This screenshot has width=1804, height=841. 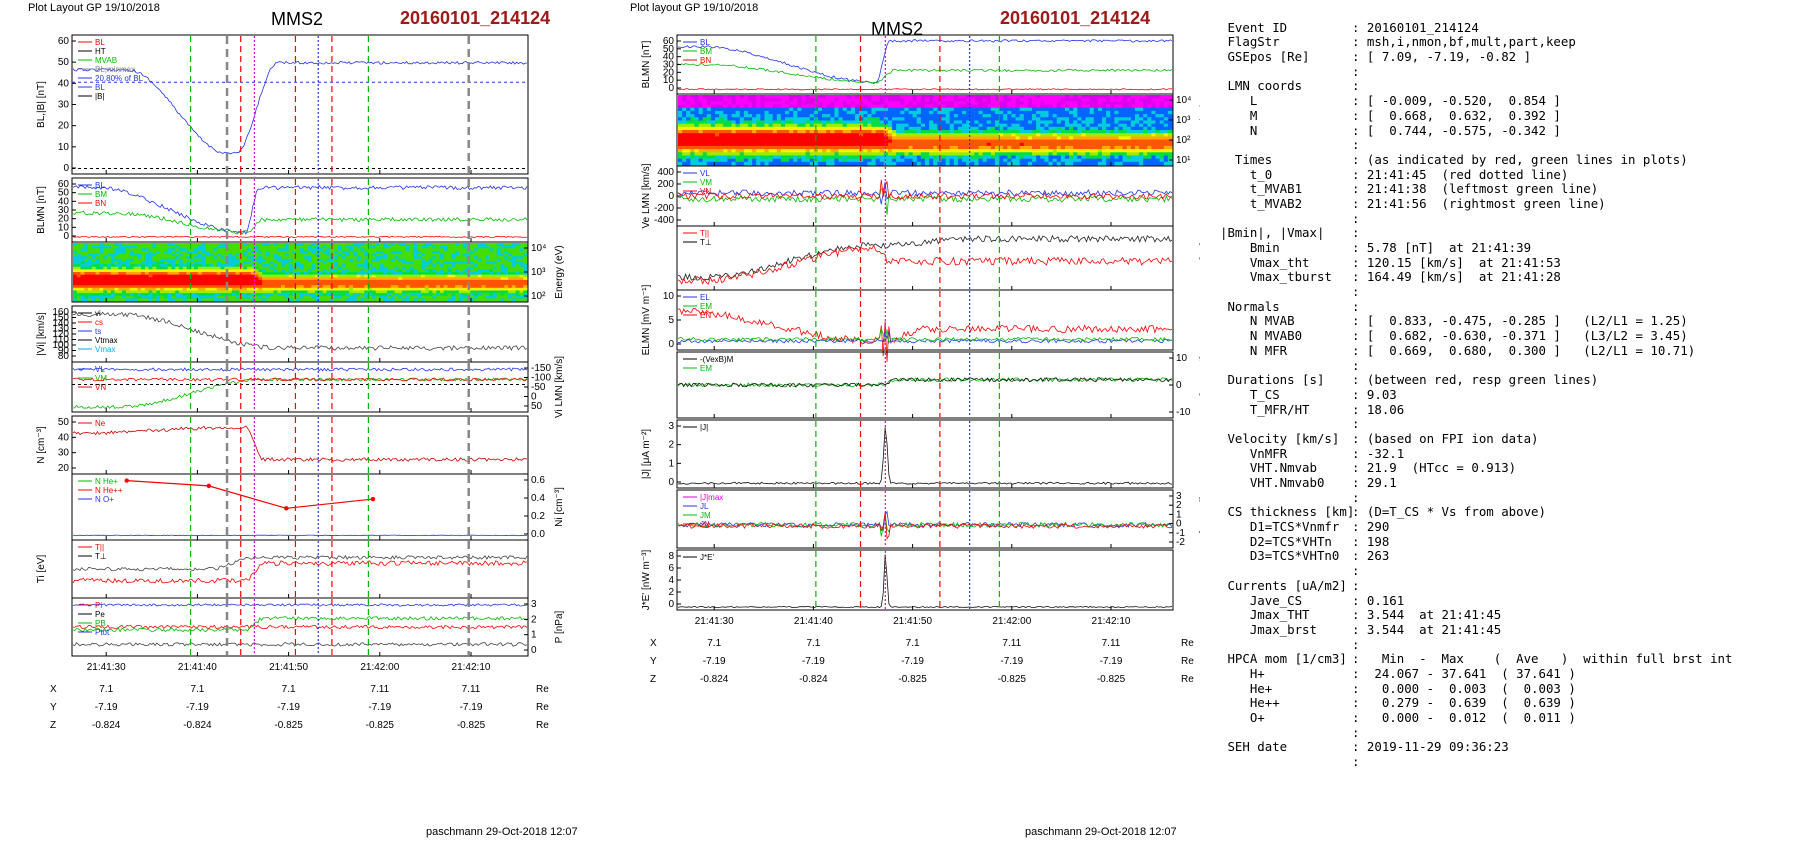 What do you see at coordinates (669, 72) in the screenshot?
I see `y-tick-label: 20` at bounding box center [669, 72].